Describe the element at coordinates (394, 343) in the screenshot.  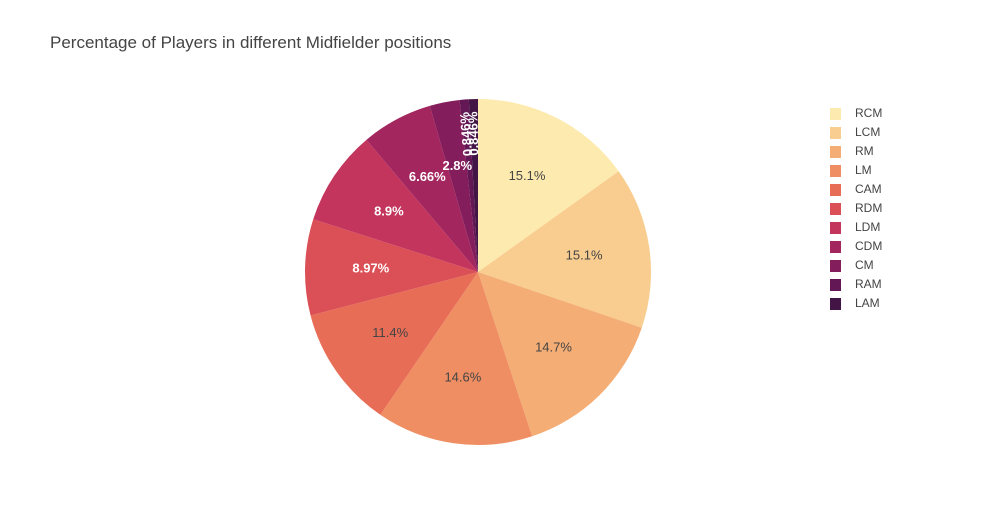
I see `pie-slice-cam` at that location.